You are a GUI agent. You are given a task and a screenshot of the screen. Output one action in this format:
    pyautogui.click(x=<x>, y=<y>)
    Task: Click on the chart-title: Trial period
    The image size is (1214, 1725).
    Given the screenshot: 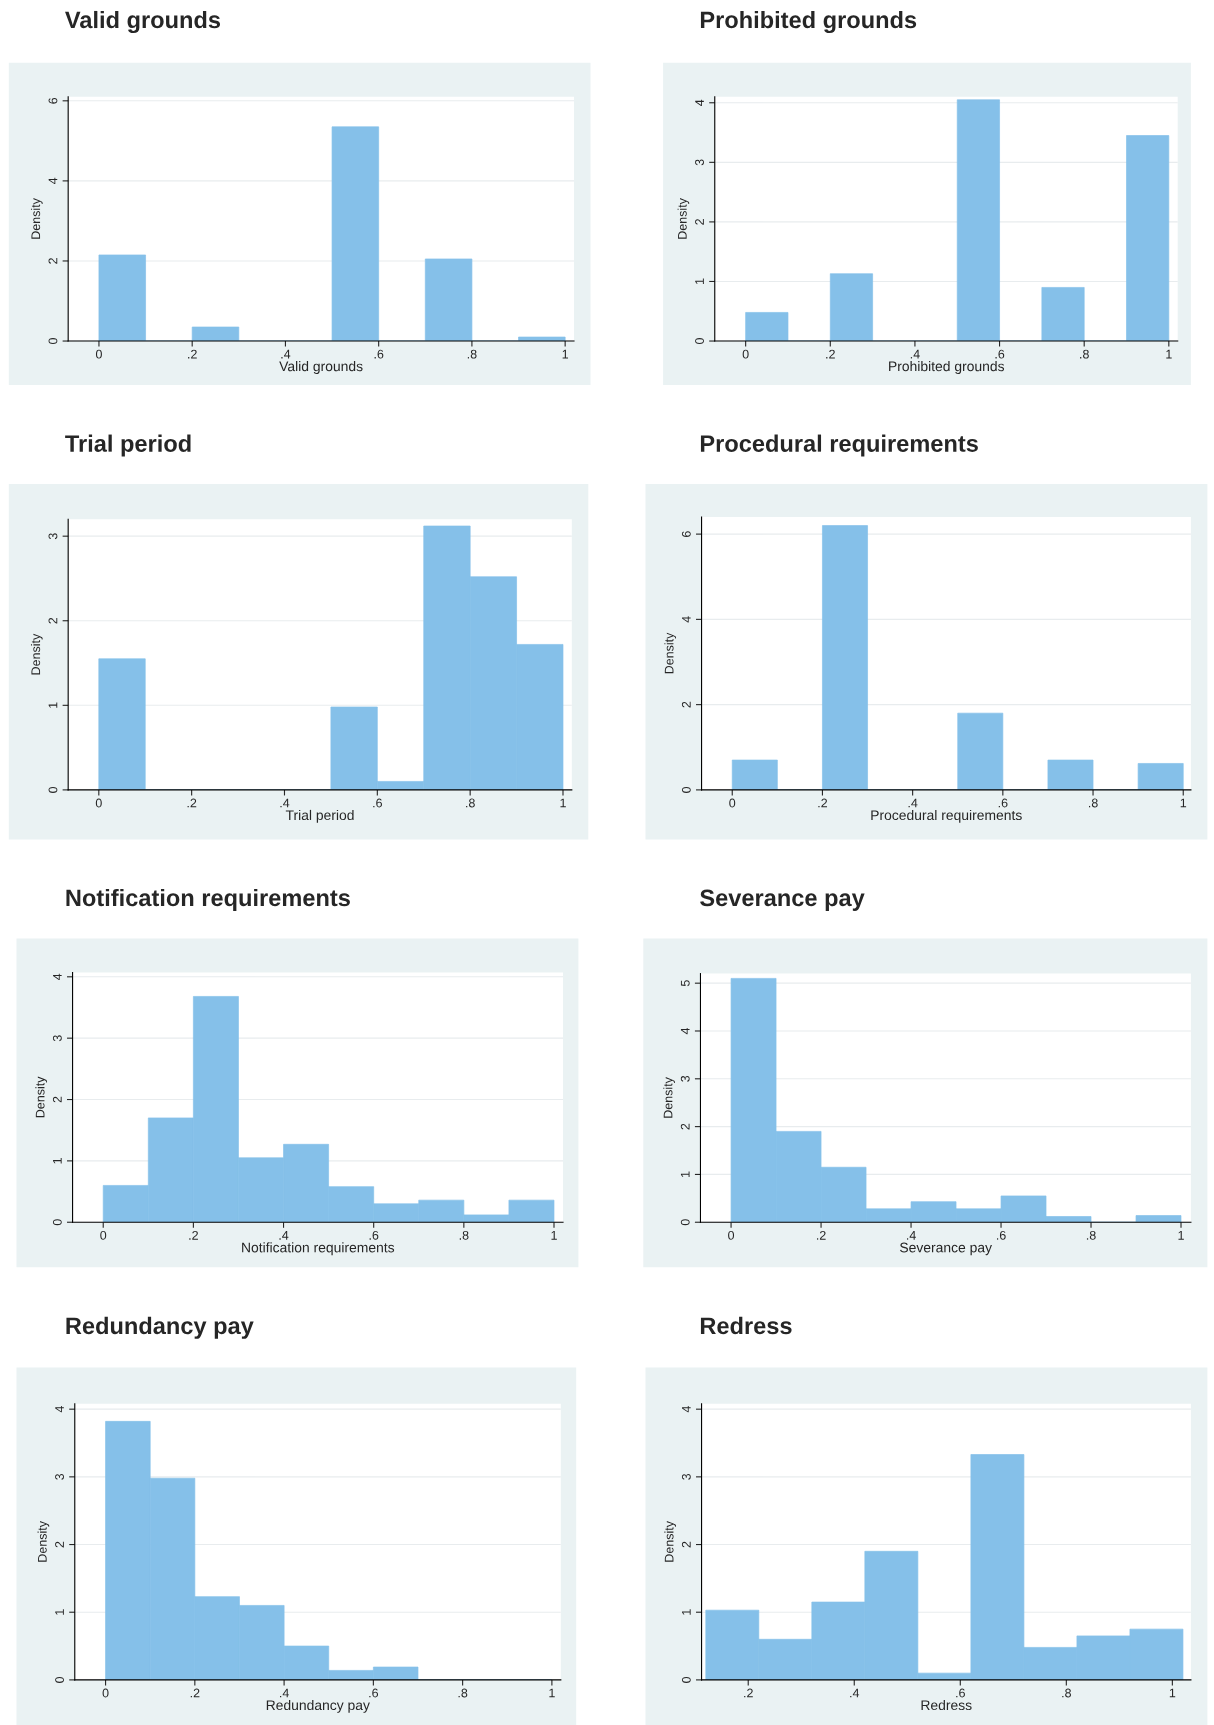 What is the action you would take?
    pyautogui.click(x=128, y=445)
    